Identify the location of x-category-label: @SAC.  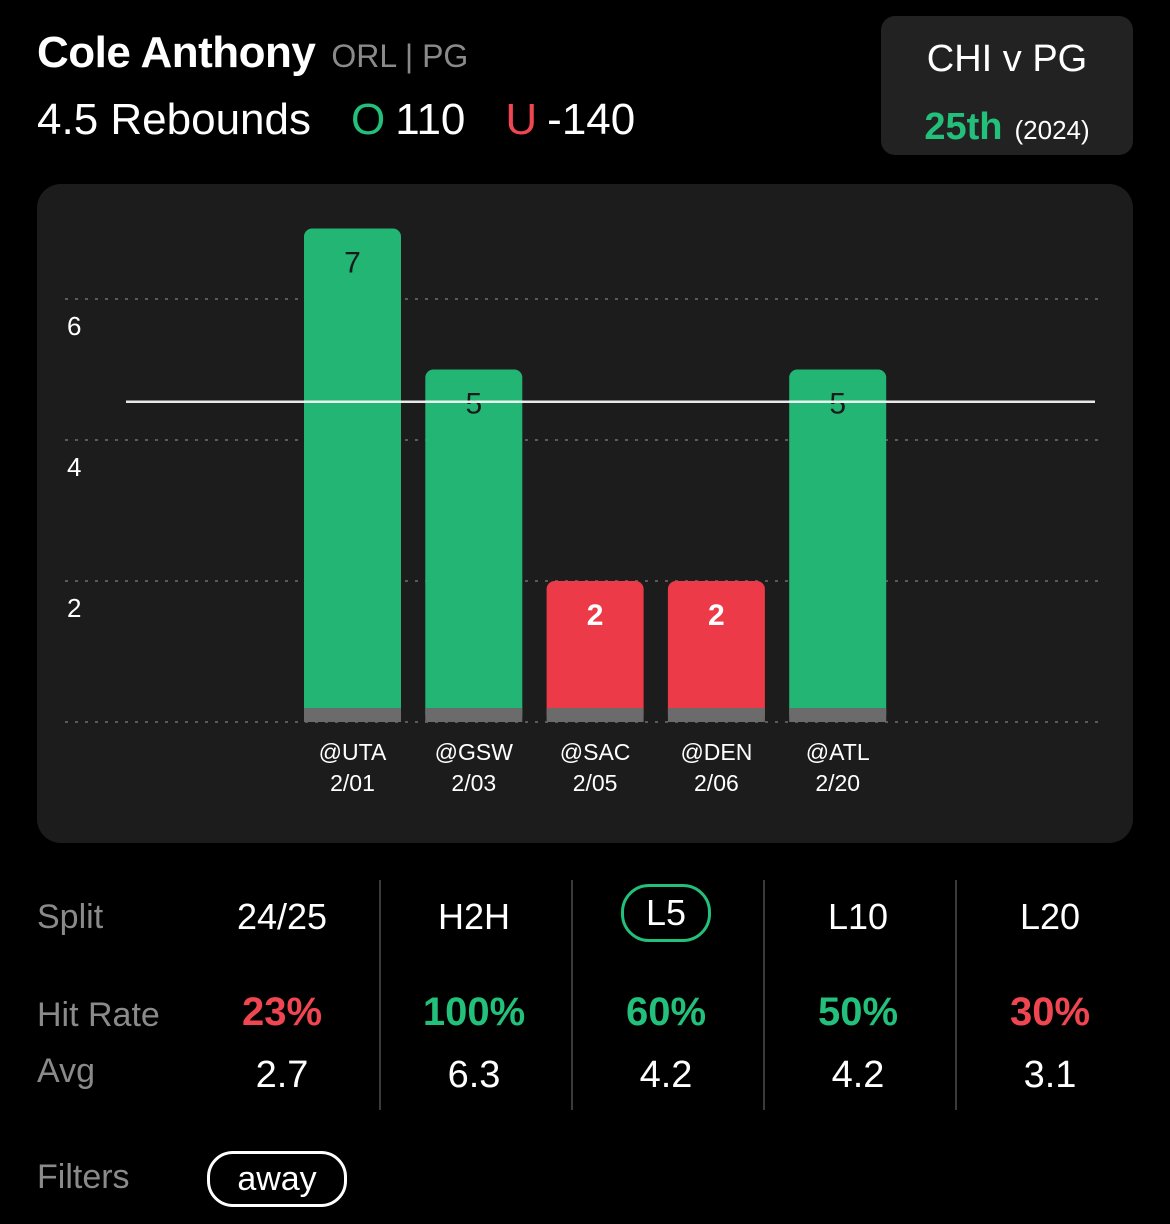
(595, 752).